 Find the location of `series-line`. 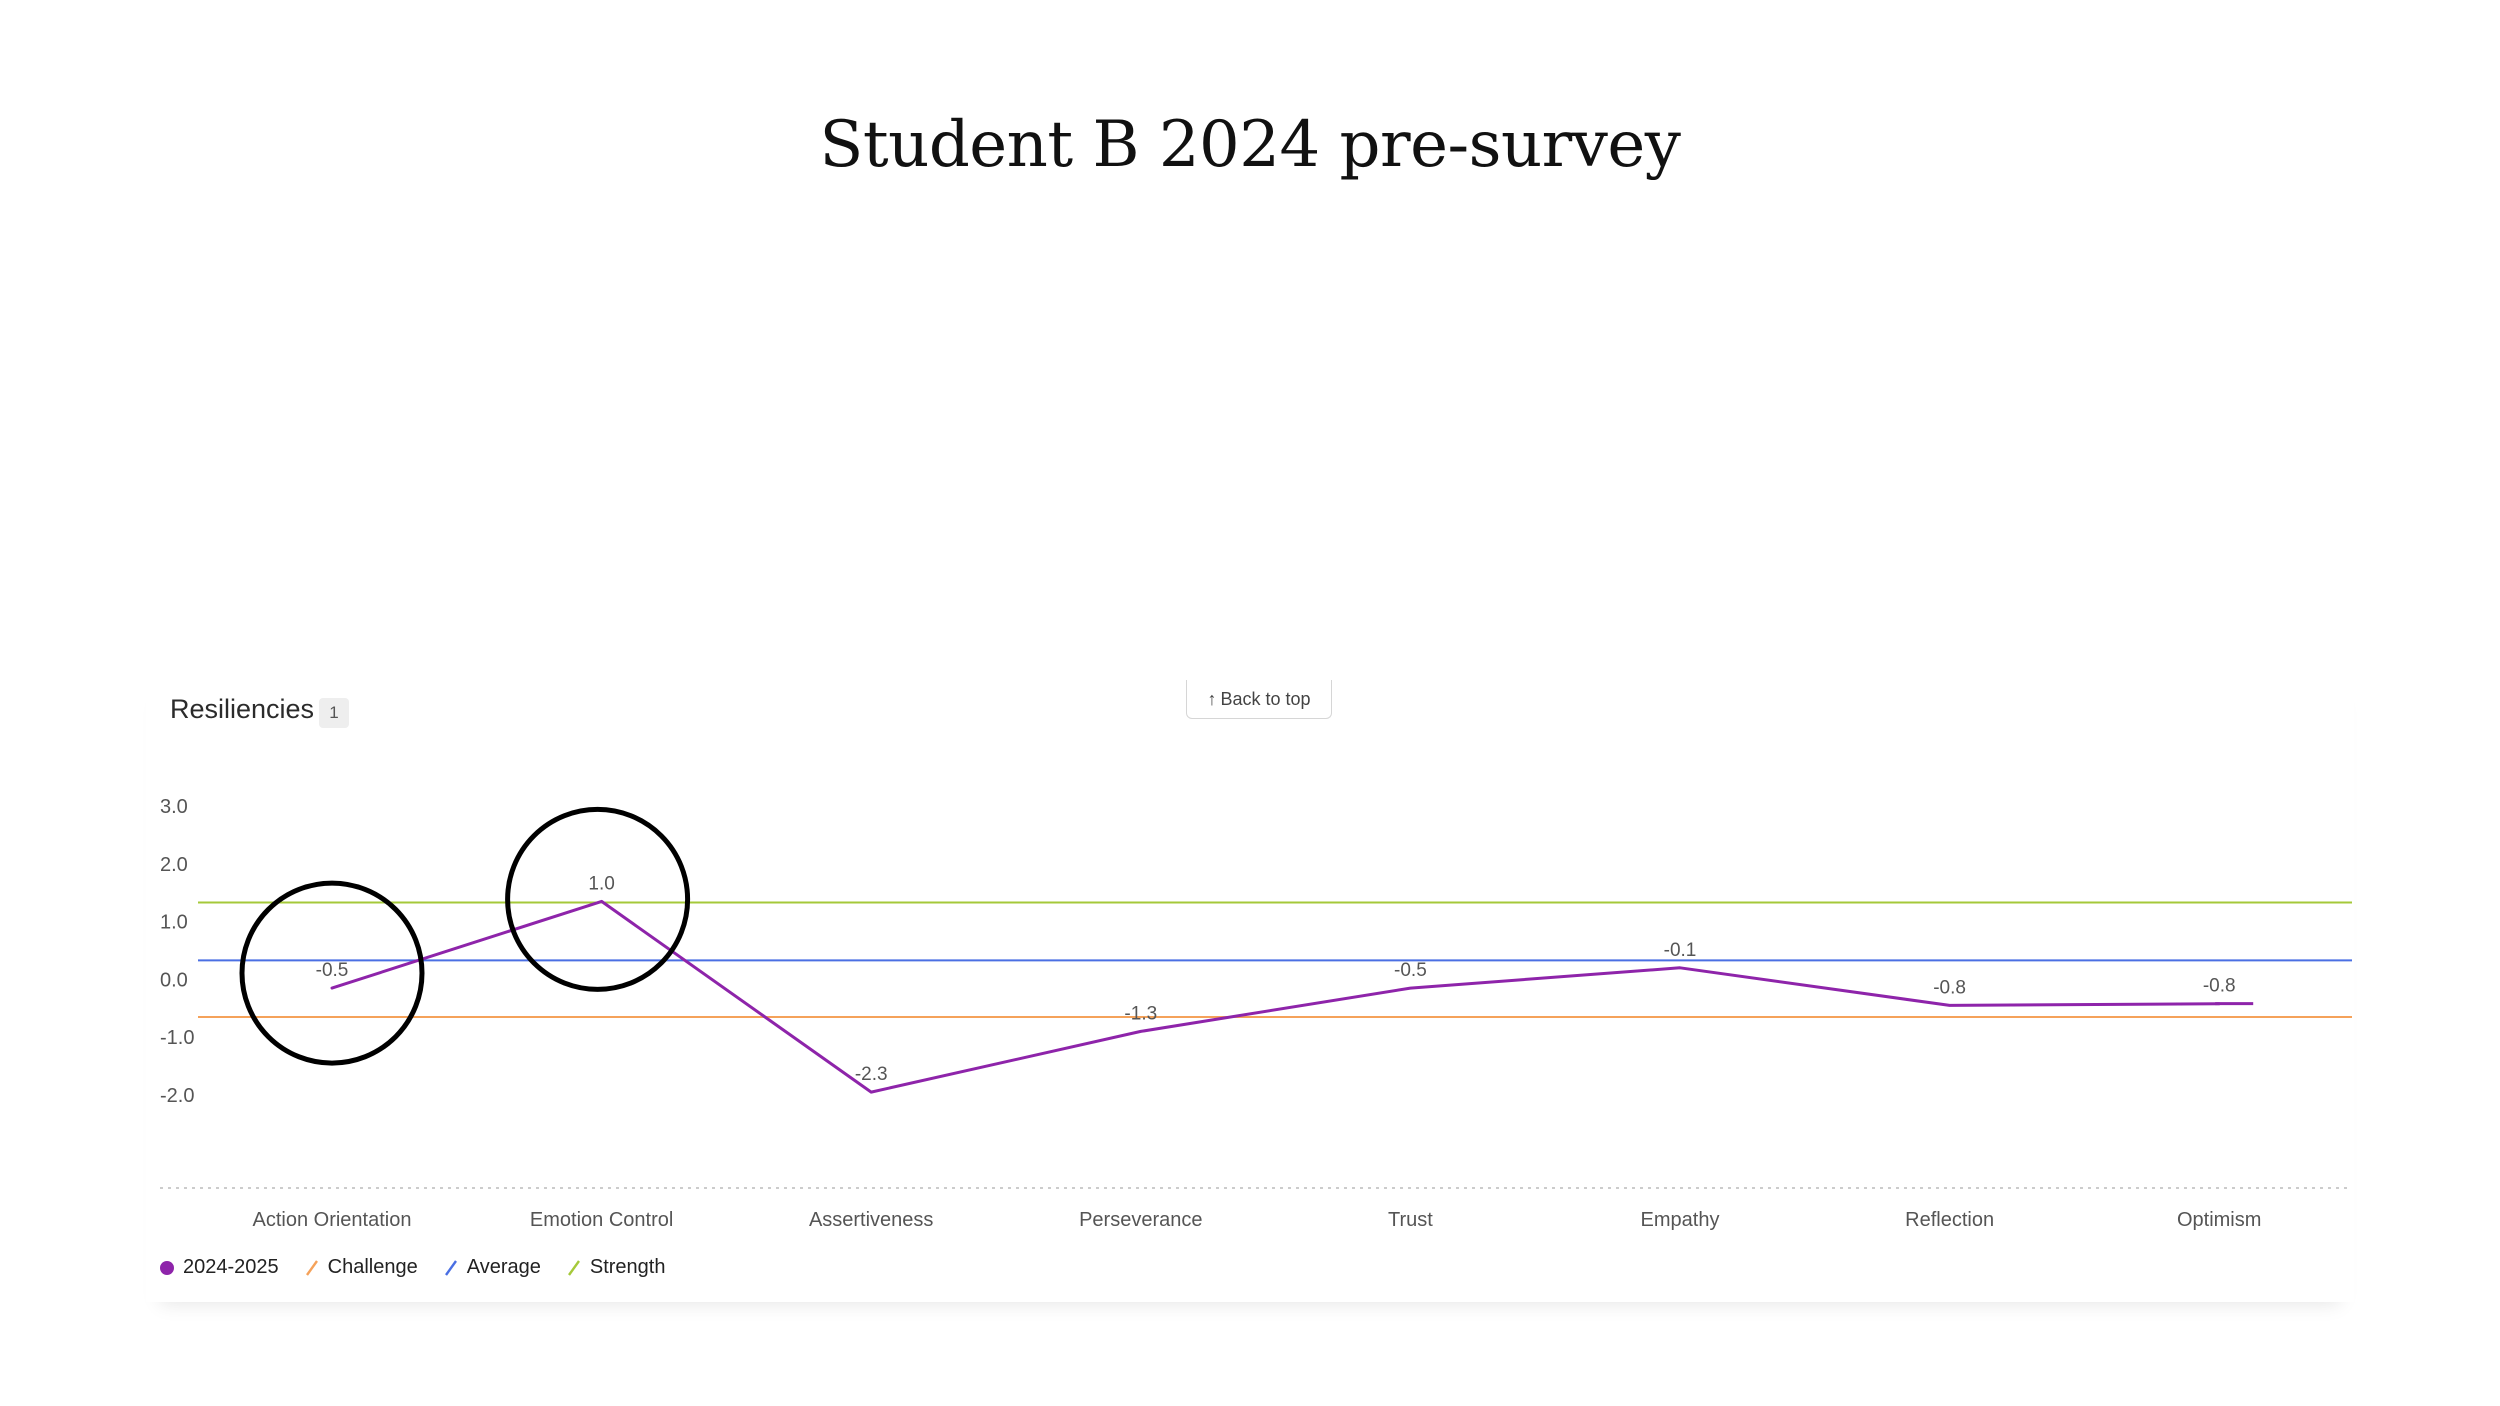

series-line is located at coordinates (1275, 996).